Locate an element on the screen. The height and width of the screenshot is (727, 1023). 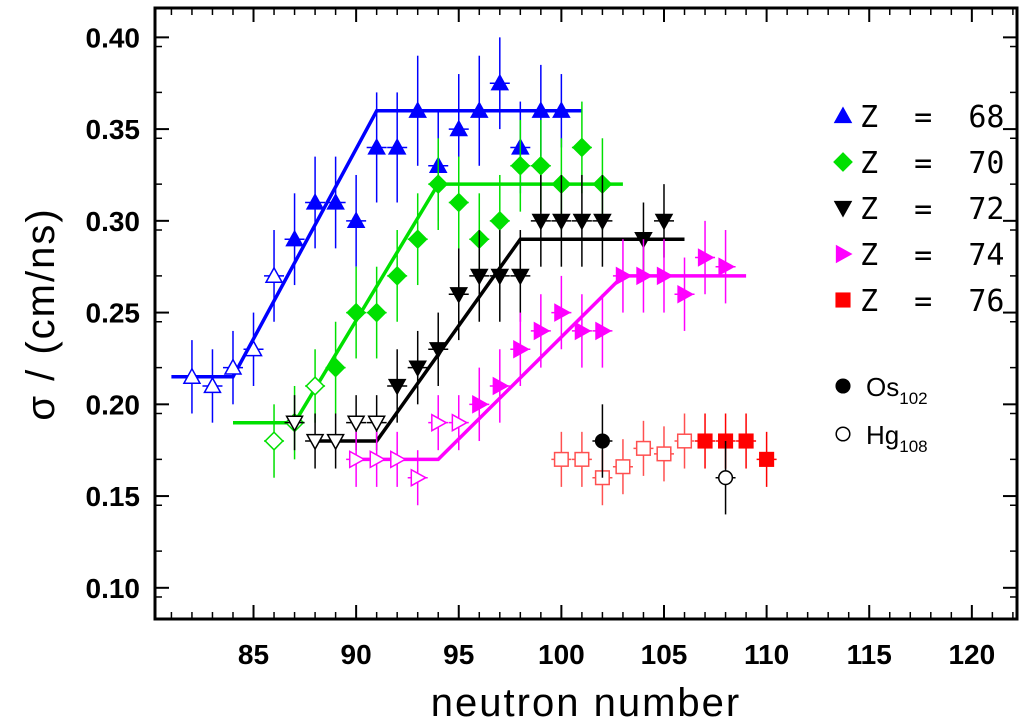
legend-label: Z = 76 is located at coordinates (932, 301).